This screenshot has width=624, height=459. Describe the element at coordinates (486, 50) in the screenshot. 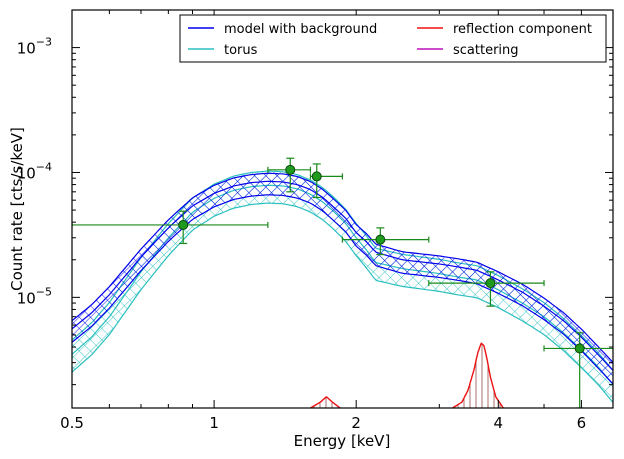

I see `legend-label: scattering` at that location.